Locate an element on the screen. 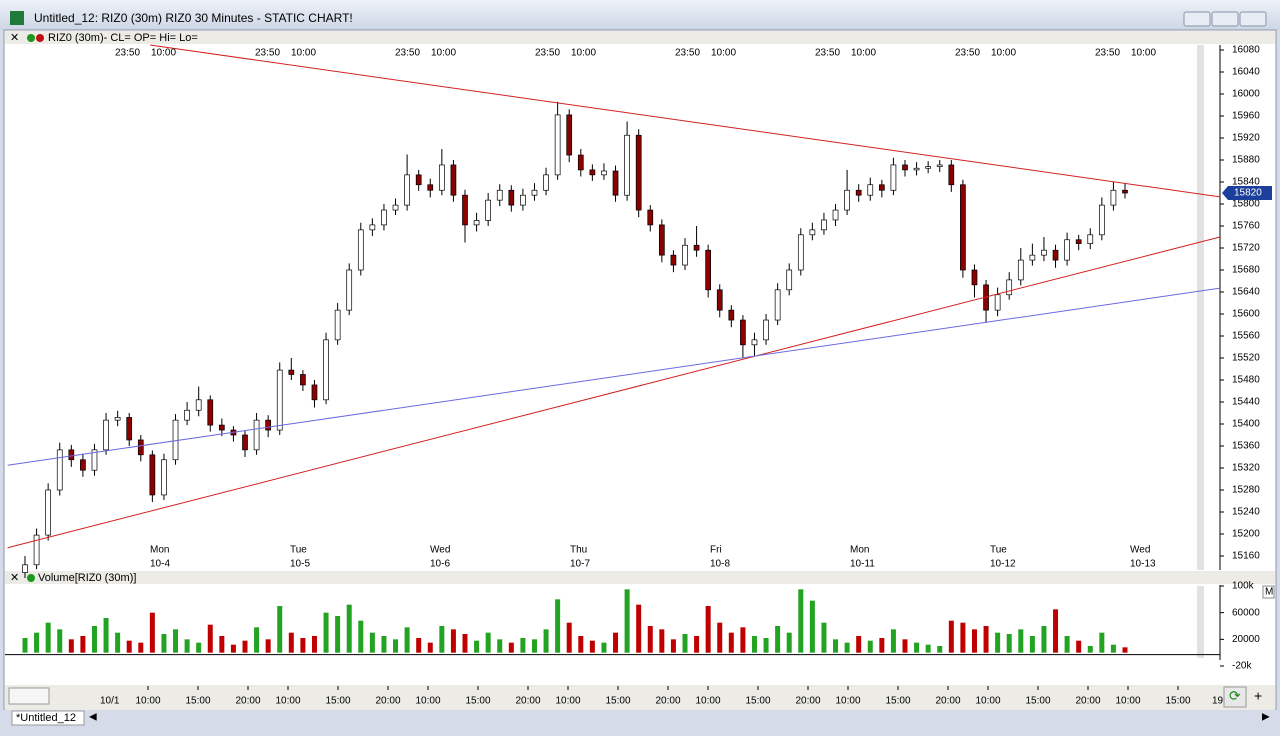 The height and width of the screenshot is (736, 1280). tab-scroll-right: ▶ is located at coordinates (1266, 717).